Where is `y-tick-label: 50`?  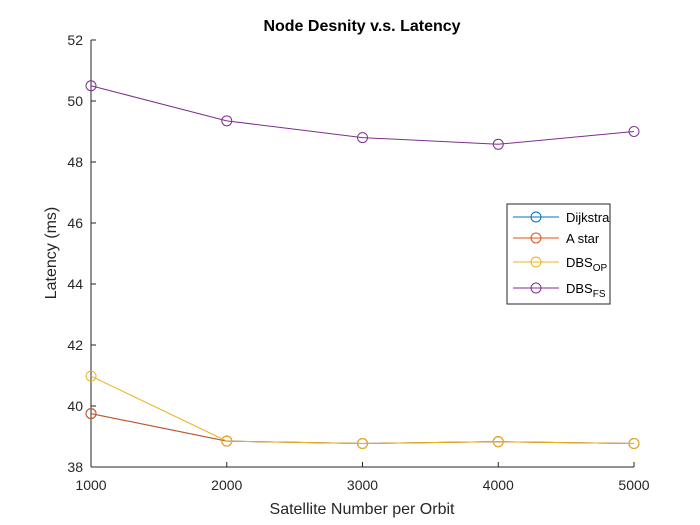 y-tick-label: 50 is located at coordinates (75, 101).